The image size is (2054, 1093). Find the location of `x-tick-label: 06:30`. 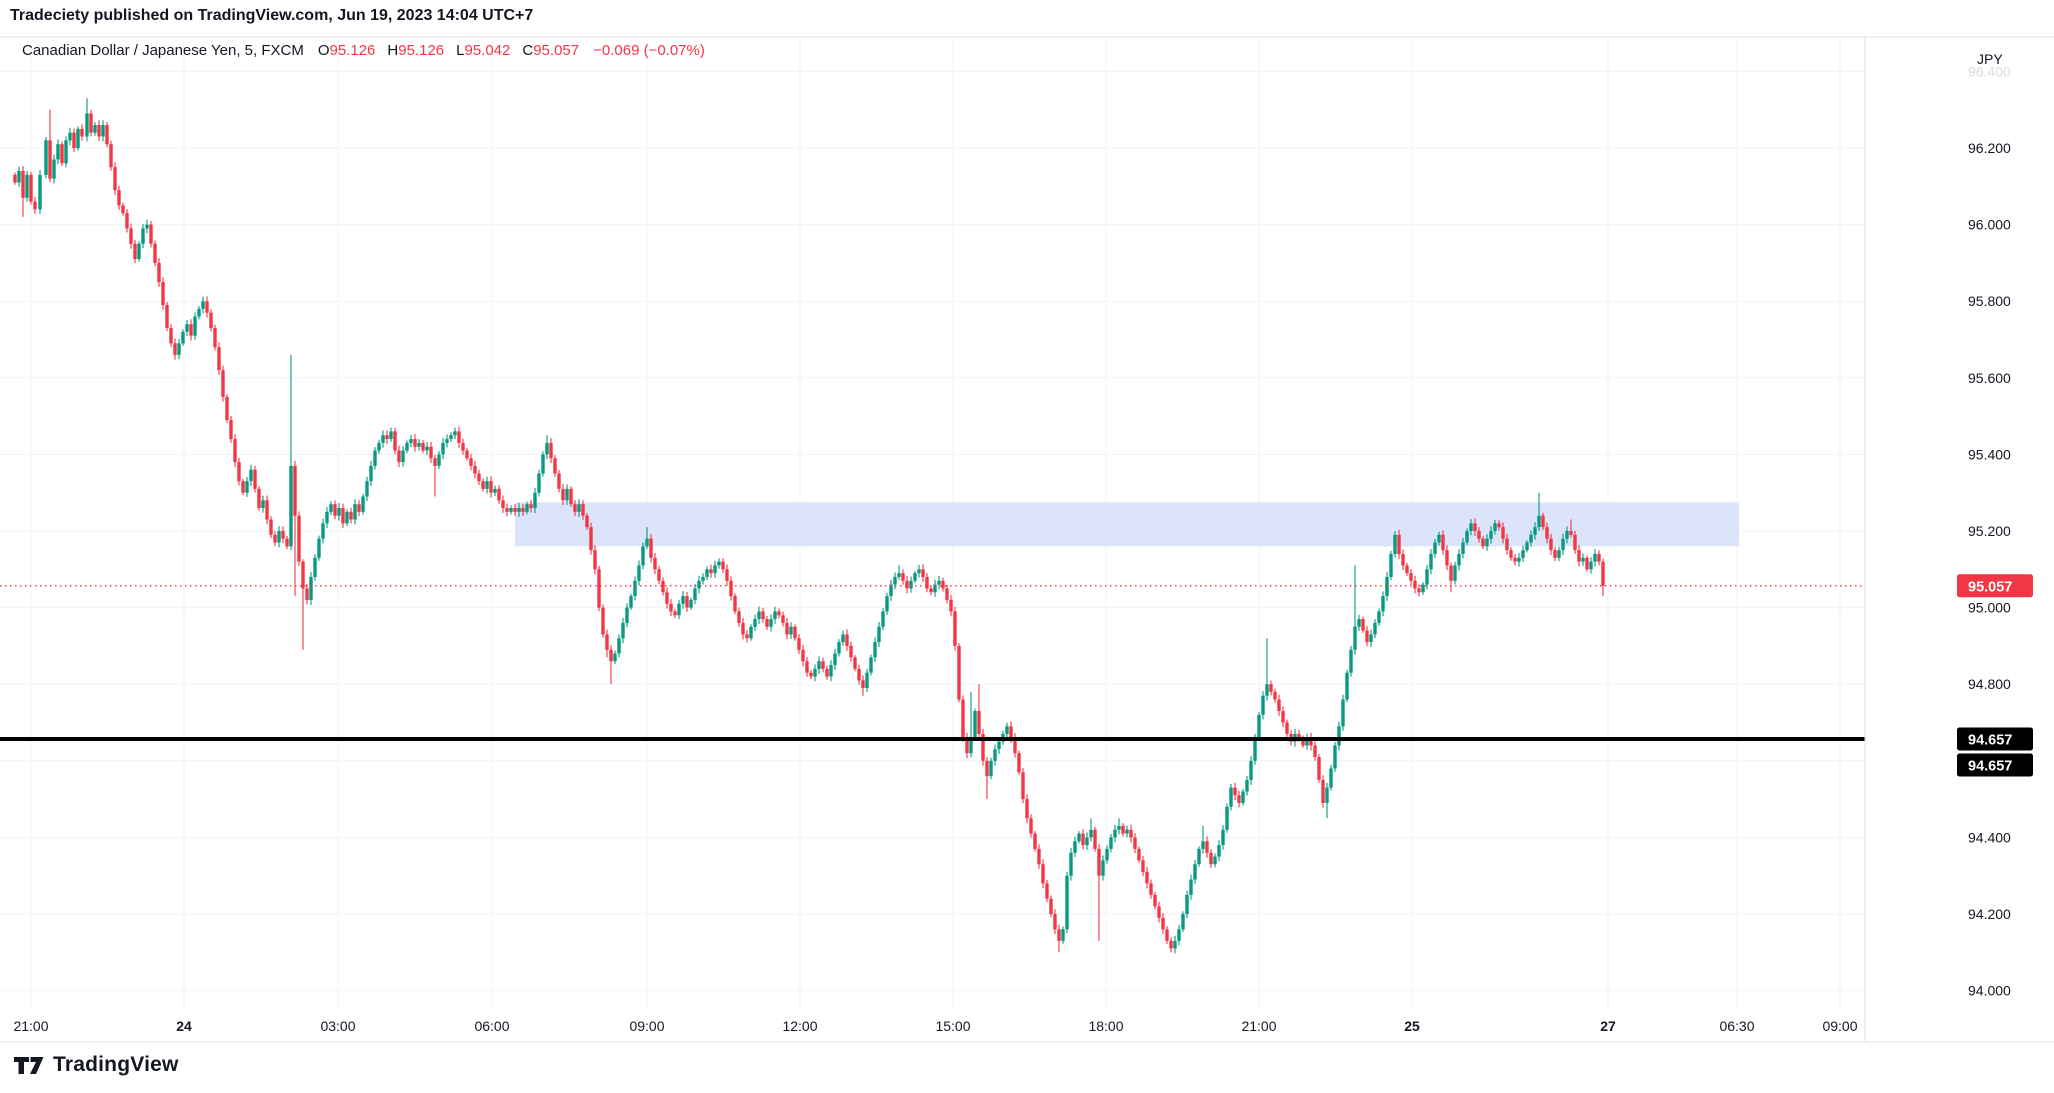

x-tick-label: 06:30 is located at coordinates (1736, 1026).